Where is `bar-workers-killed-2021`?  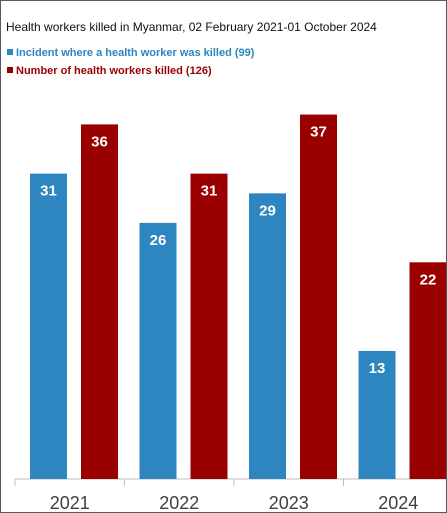 bar-workers-killed-2021 is located at coordinates (99, 302).